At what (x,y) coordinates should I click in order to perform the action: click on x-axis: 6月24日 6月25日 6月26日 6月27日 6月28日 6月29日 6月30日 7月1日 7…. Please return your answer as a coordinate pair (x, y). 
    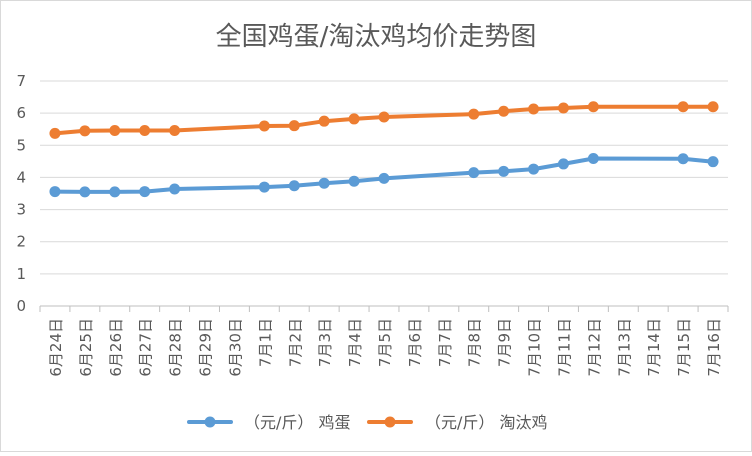
    Looking at the image, I should click on (384, 341).